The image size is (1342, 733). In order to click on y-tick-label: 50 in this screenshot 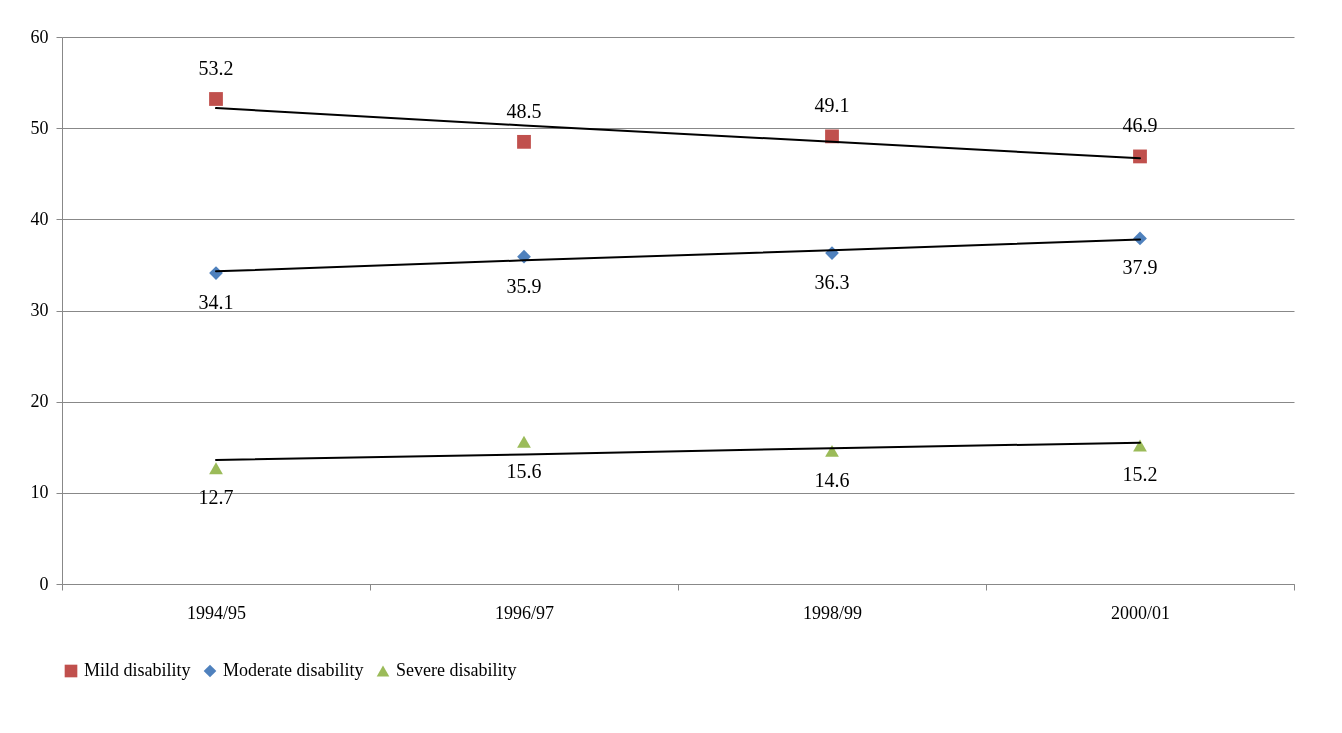, I will do `click(39, 127)`.